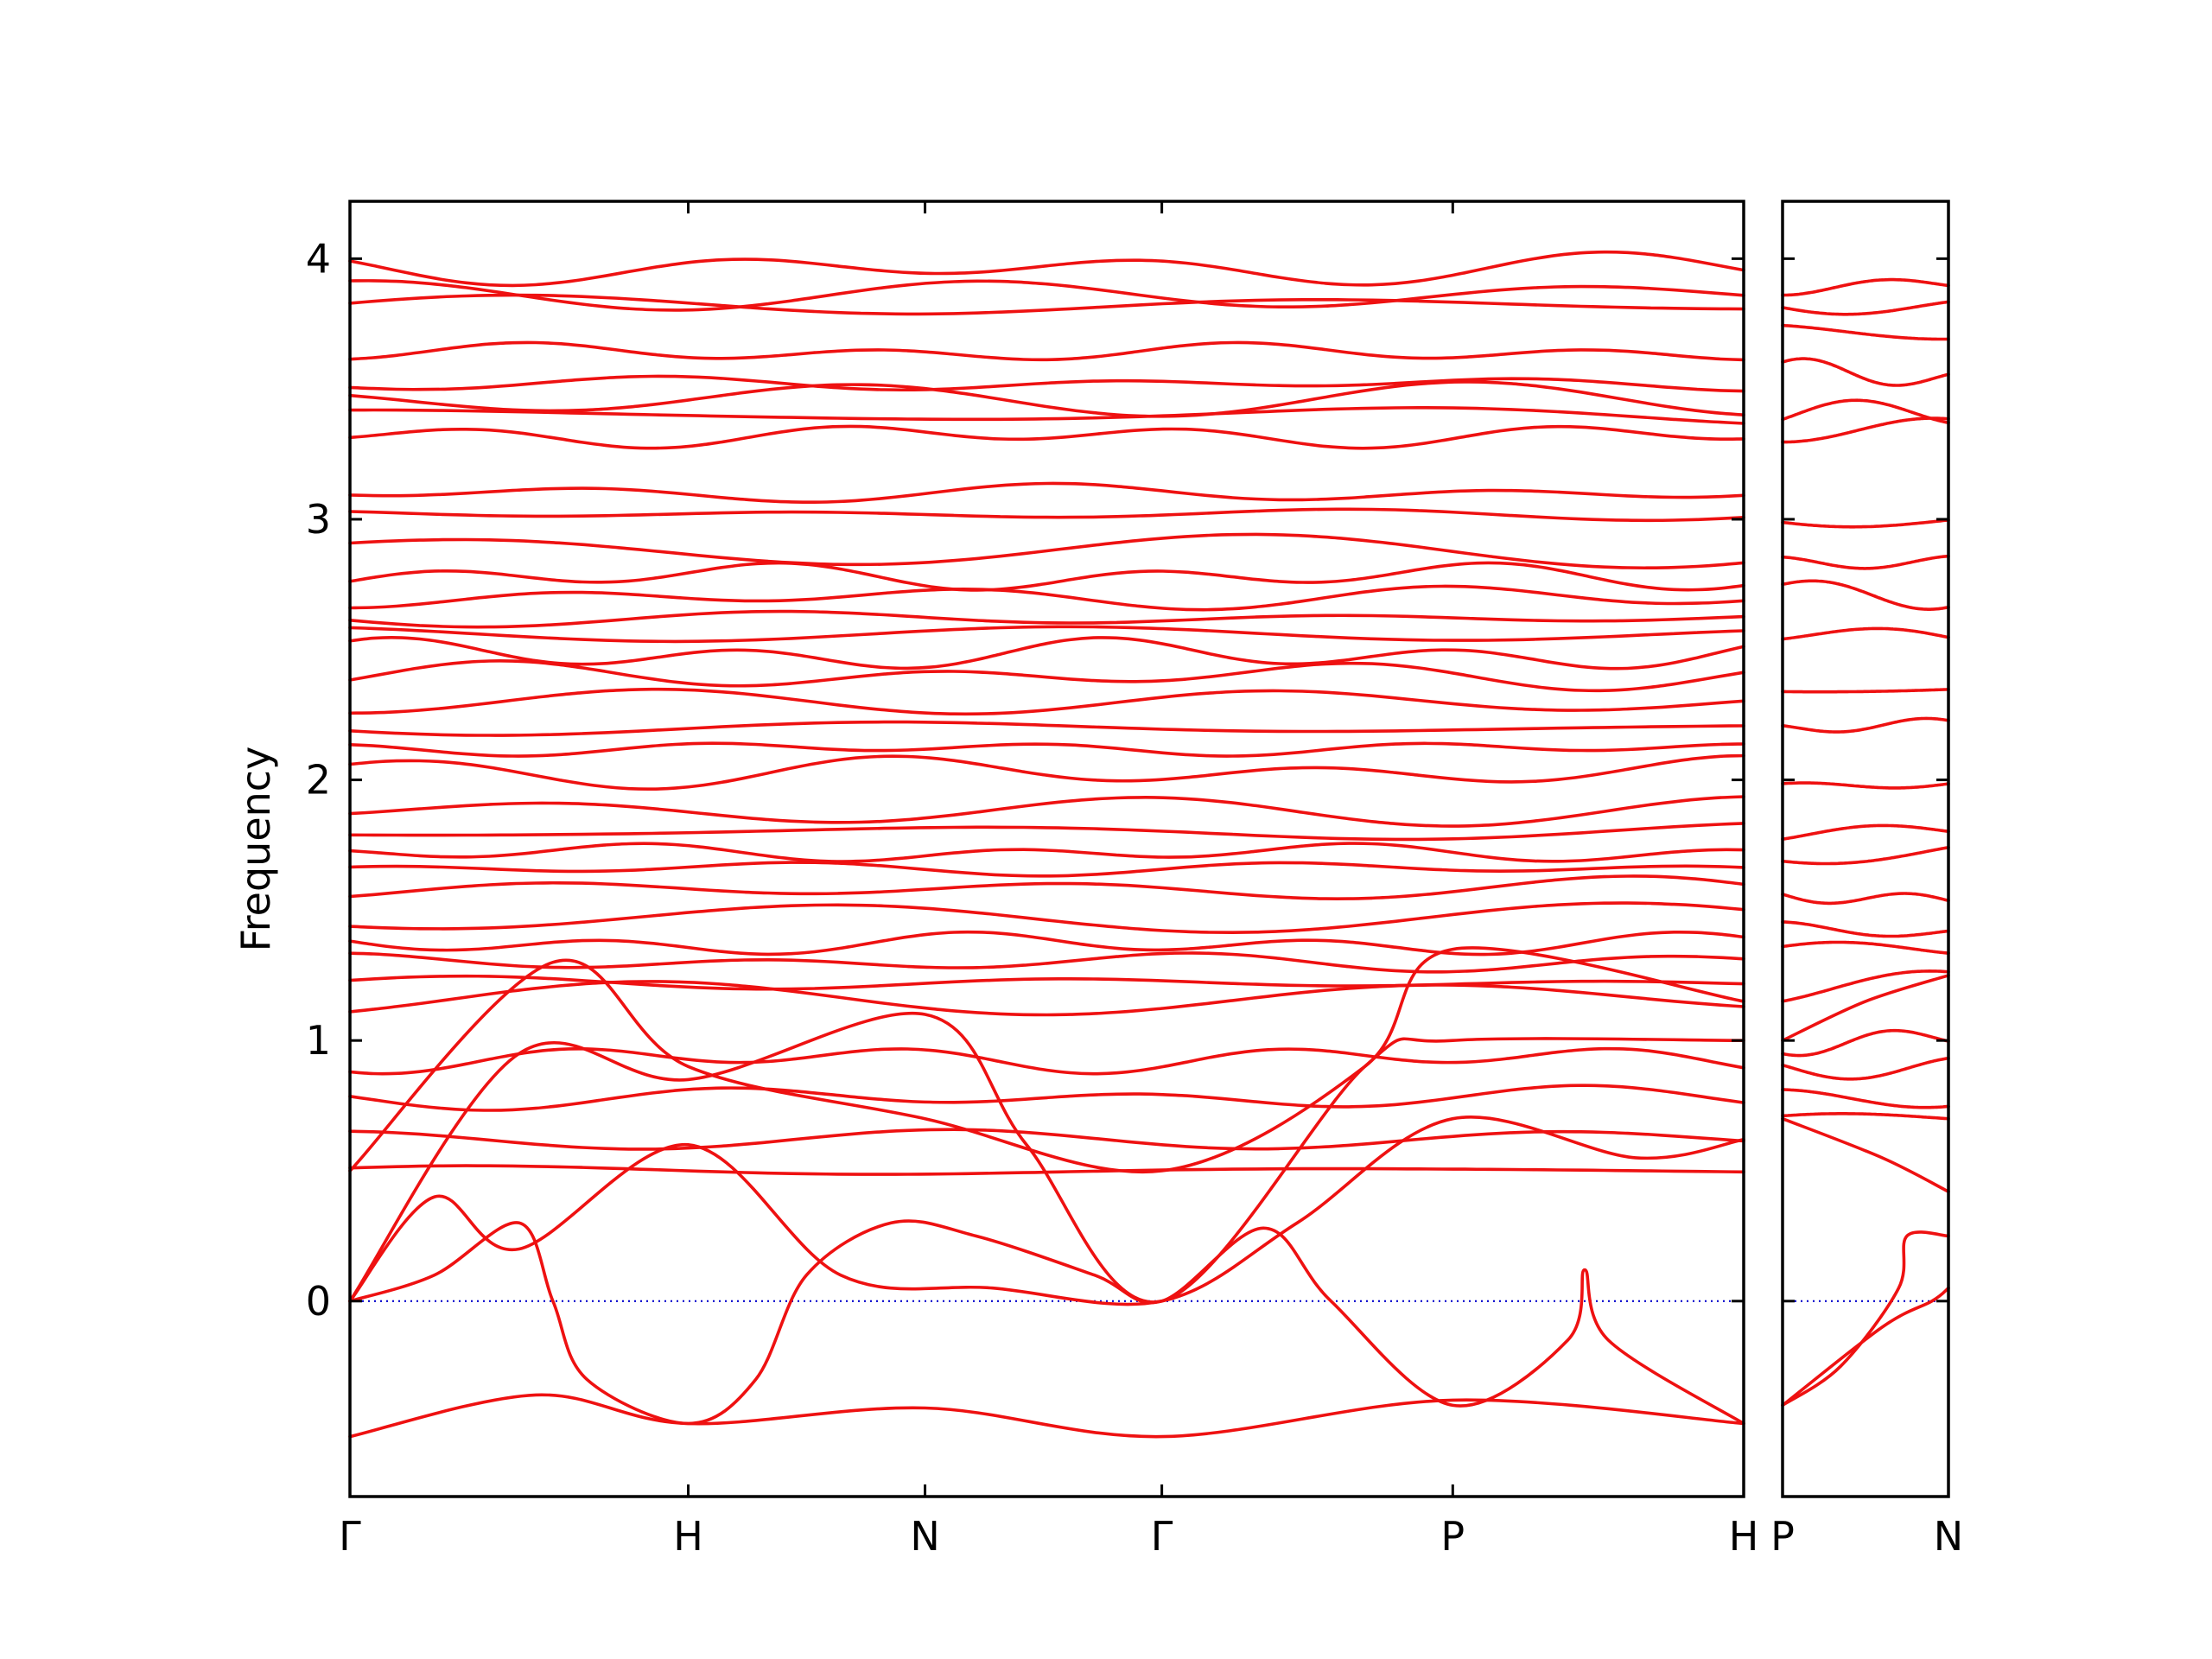 The image size is (2212, 1659). What do you see at coordinates (318, 1301) in the screenshot?
I see `y-tick-label: 0` at bounding box center [318, 1301].